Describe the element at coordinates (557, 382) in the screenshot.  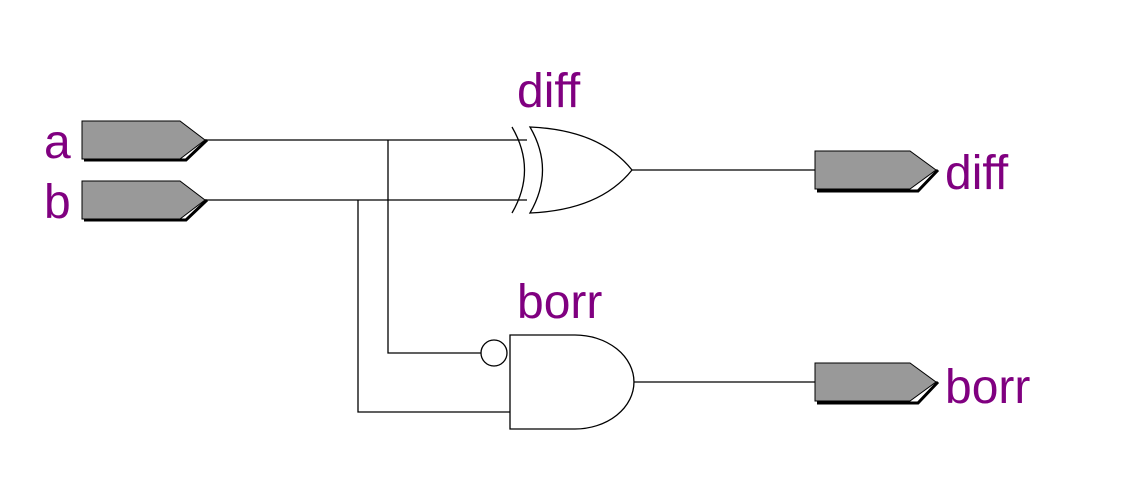
I see `and-gate` at that location.